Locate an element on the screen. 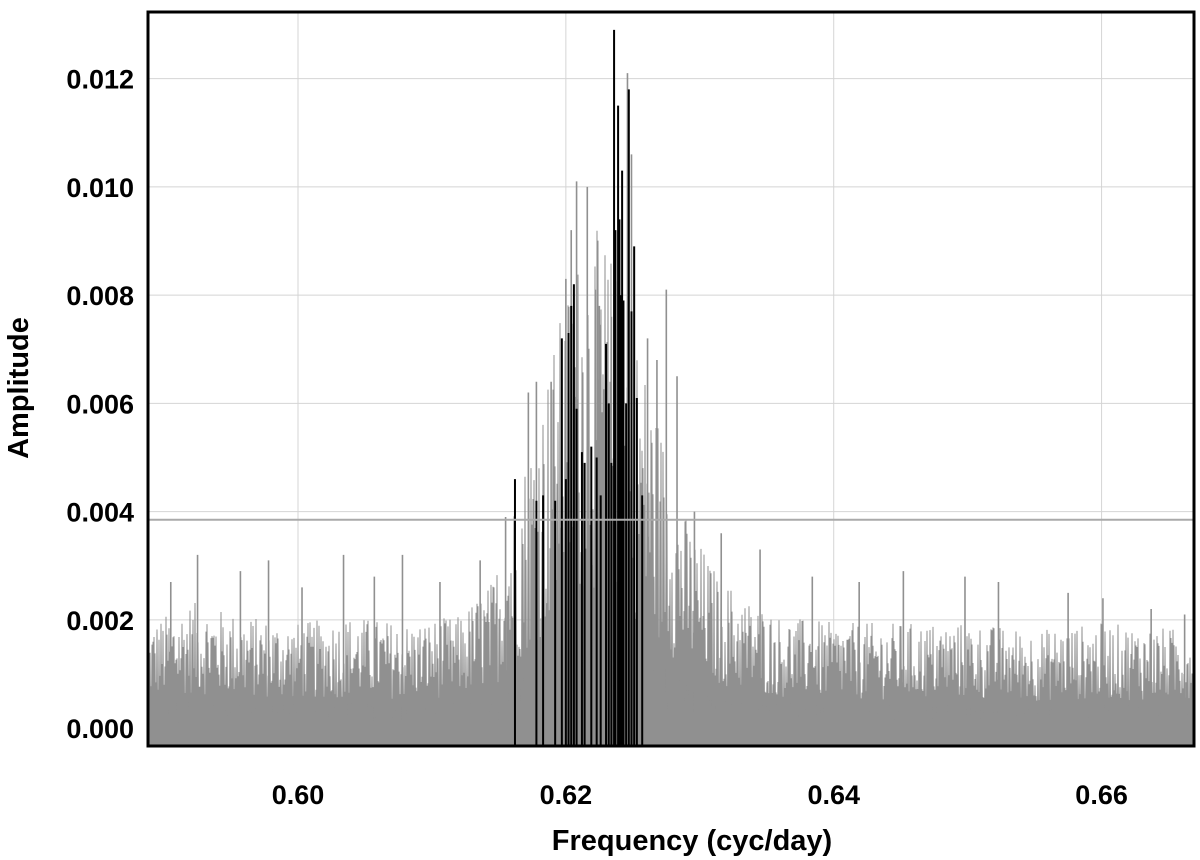 The width and height of the screenshot is (1200, 860). y-tick-label: 0.010 is located at coordinates (100, 188).